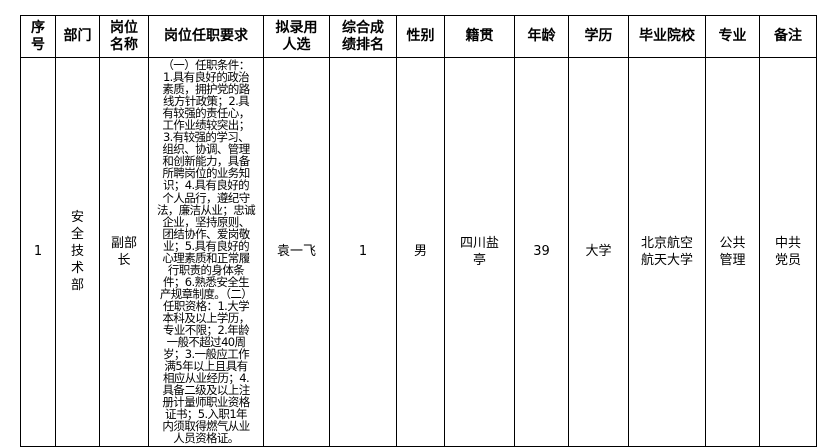 The height and width of the screenshot is (448, 824). What do you see at coordinates (206, 113) in the screenshot?
I see `requirement-line: 有较强的责任心，` at bounding box center [206, 113].